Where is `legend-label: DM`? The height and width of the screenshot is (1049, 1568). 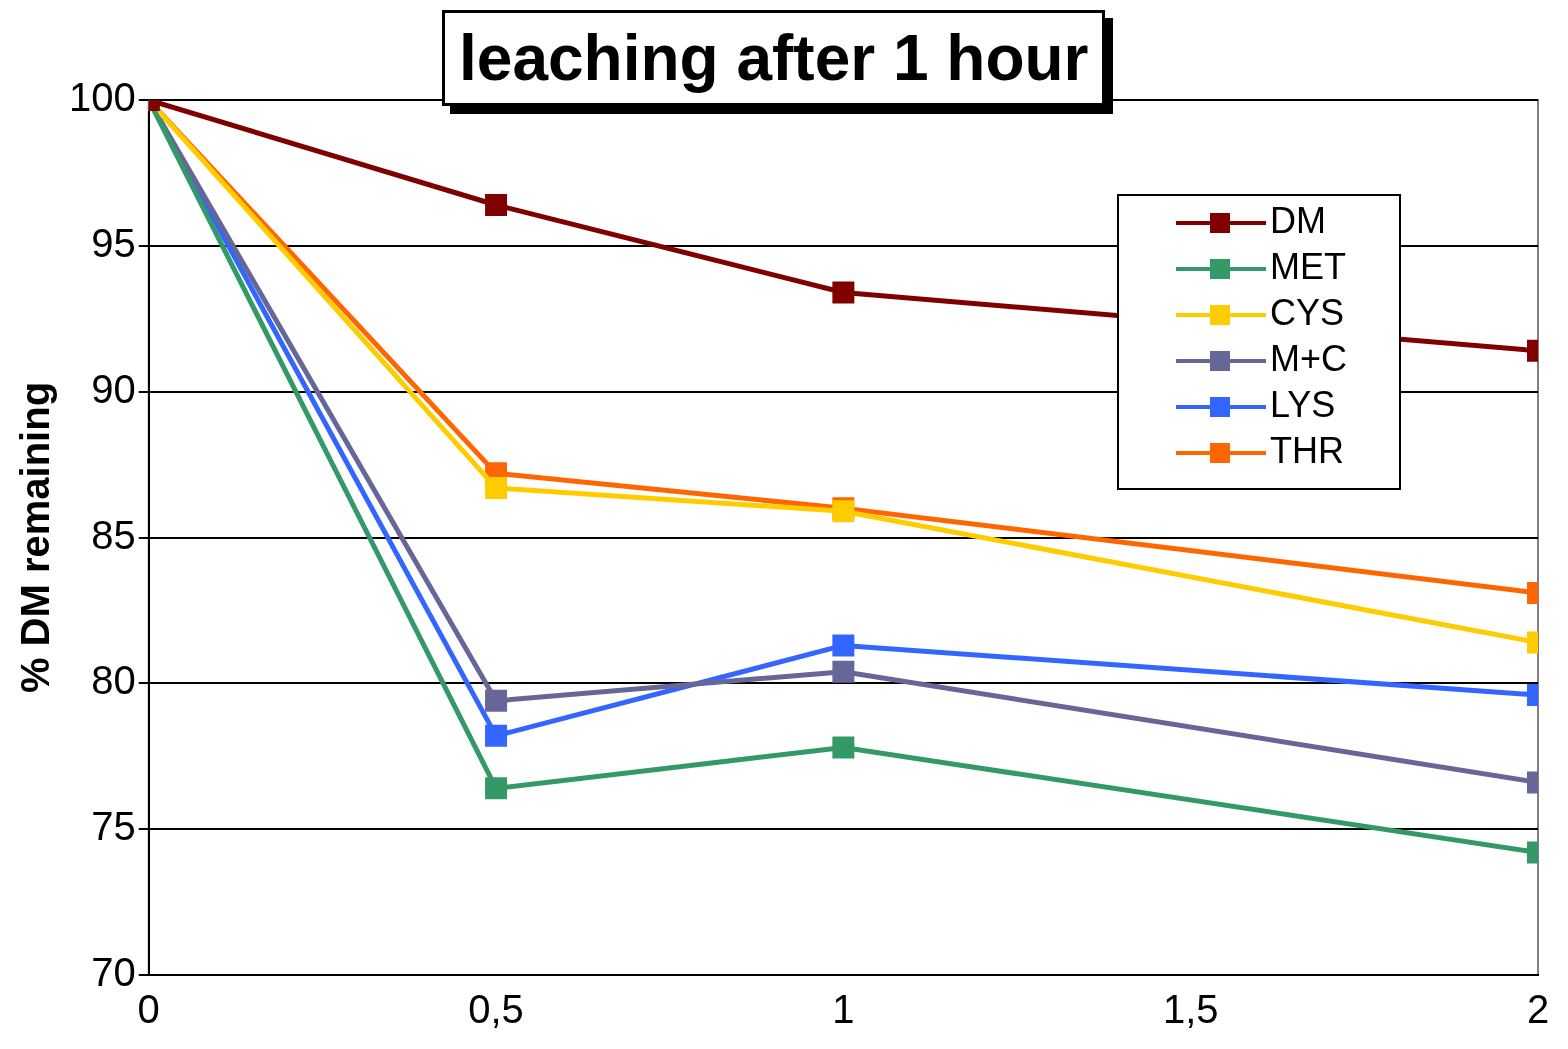
legend-label: DM is located at coordinates (1298, 220).